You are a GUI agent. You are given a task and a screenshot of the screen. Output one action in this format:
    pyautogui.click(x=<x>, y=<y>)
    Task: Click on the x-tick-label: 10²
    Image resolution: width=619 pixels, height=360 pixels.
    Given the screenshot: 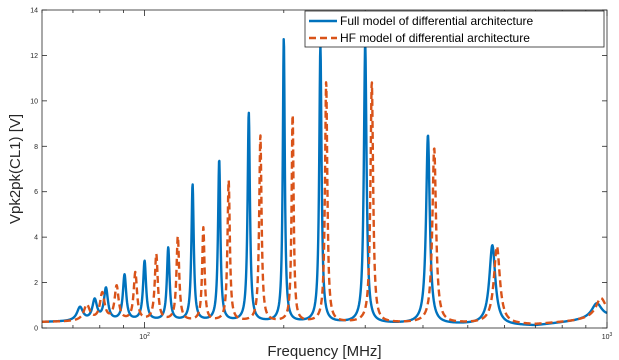 What is the action you would take?
    pyautogui.click(x=144, y=336)
    